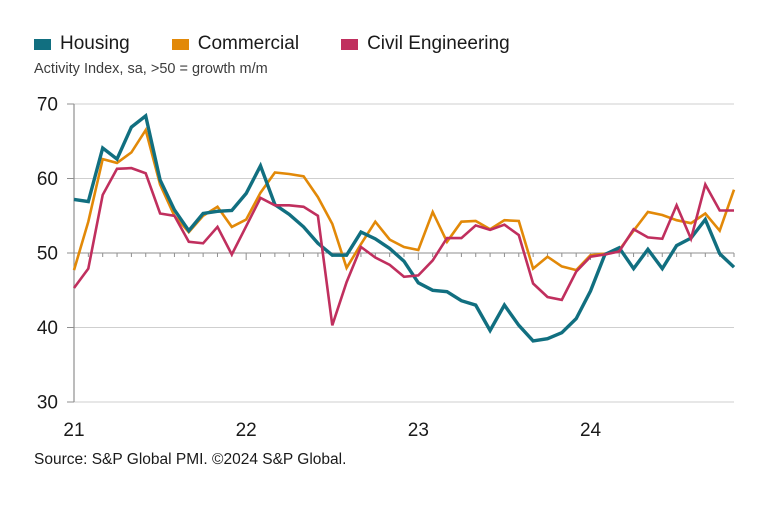 This screenshot has height=508, width=781. Describe the element at coordinates (73, 430) in the screenshot. I see `x-year-label: 21` at that location.